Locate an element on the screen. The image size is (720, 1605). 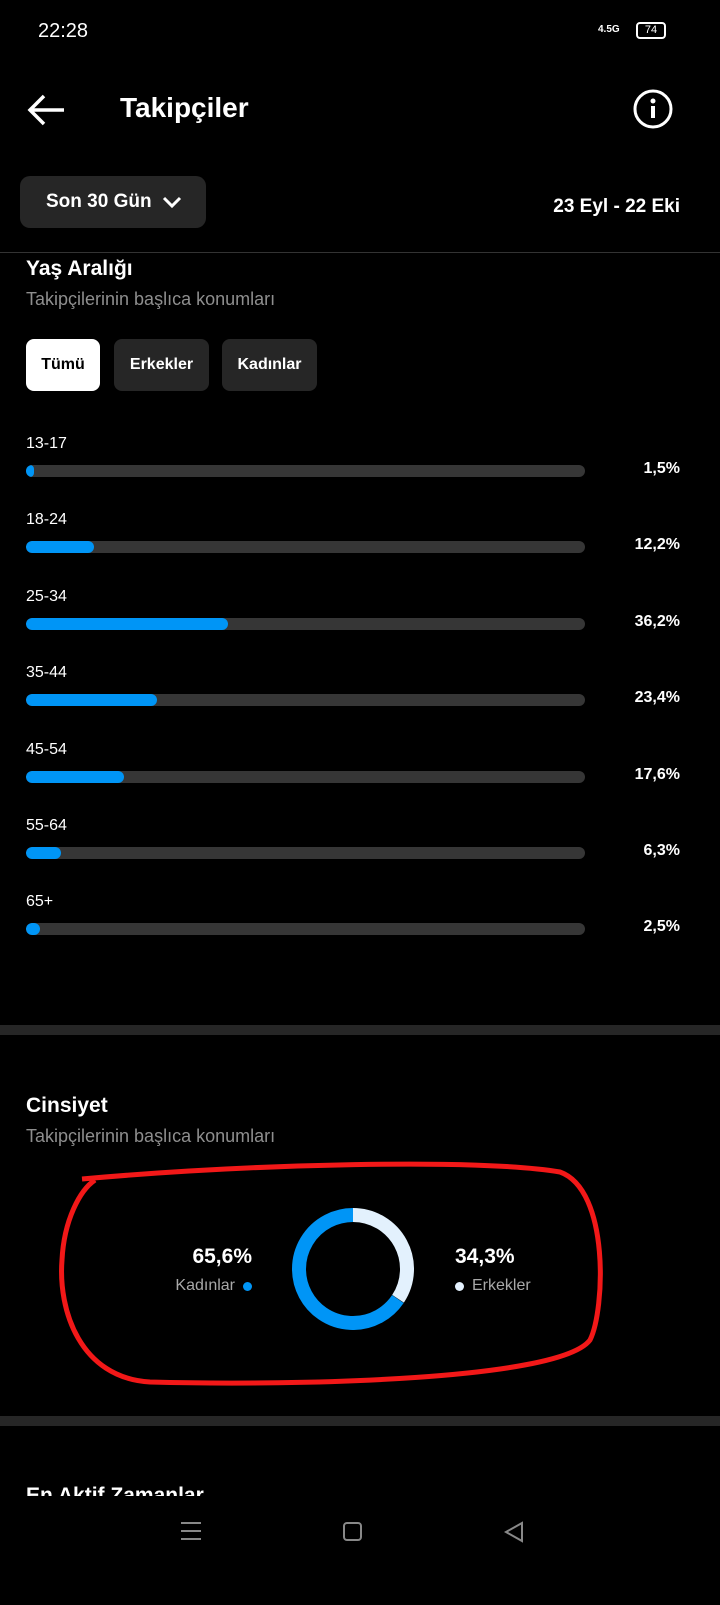
bar-value: 2,5% is located at coordinates (661, 927).